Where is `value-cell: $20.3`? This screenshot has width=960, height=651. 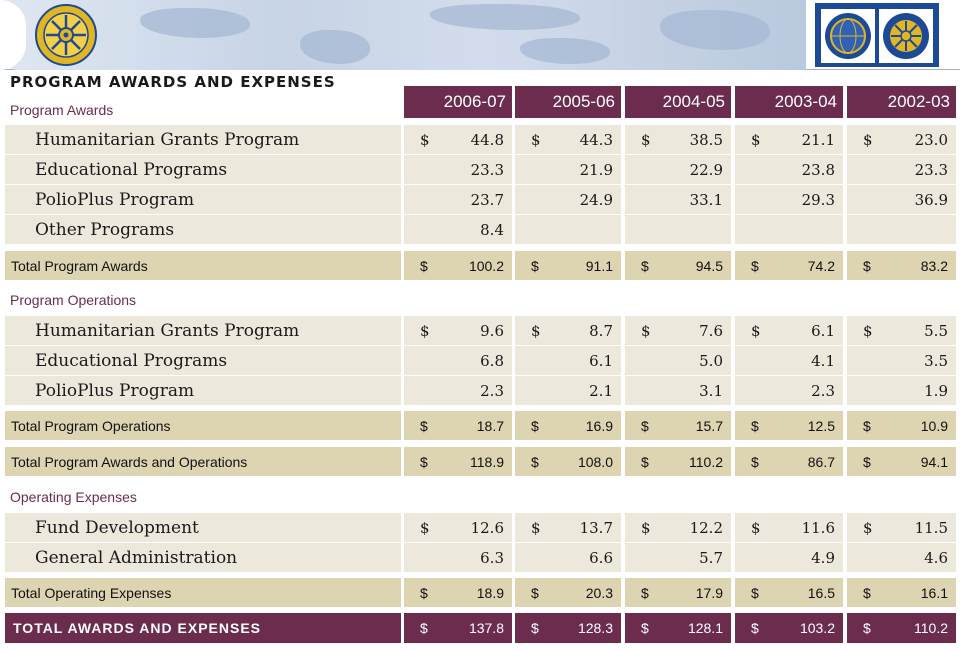 value-cell: $20.3 is located at coordinates (568, 592).